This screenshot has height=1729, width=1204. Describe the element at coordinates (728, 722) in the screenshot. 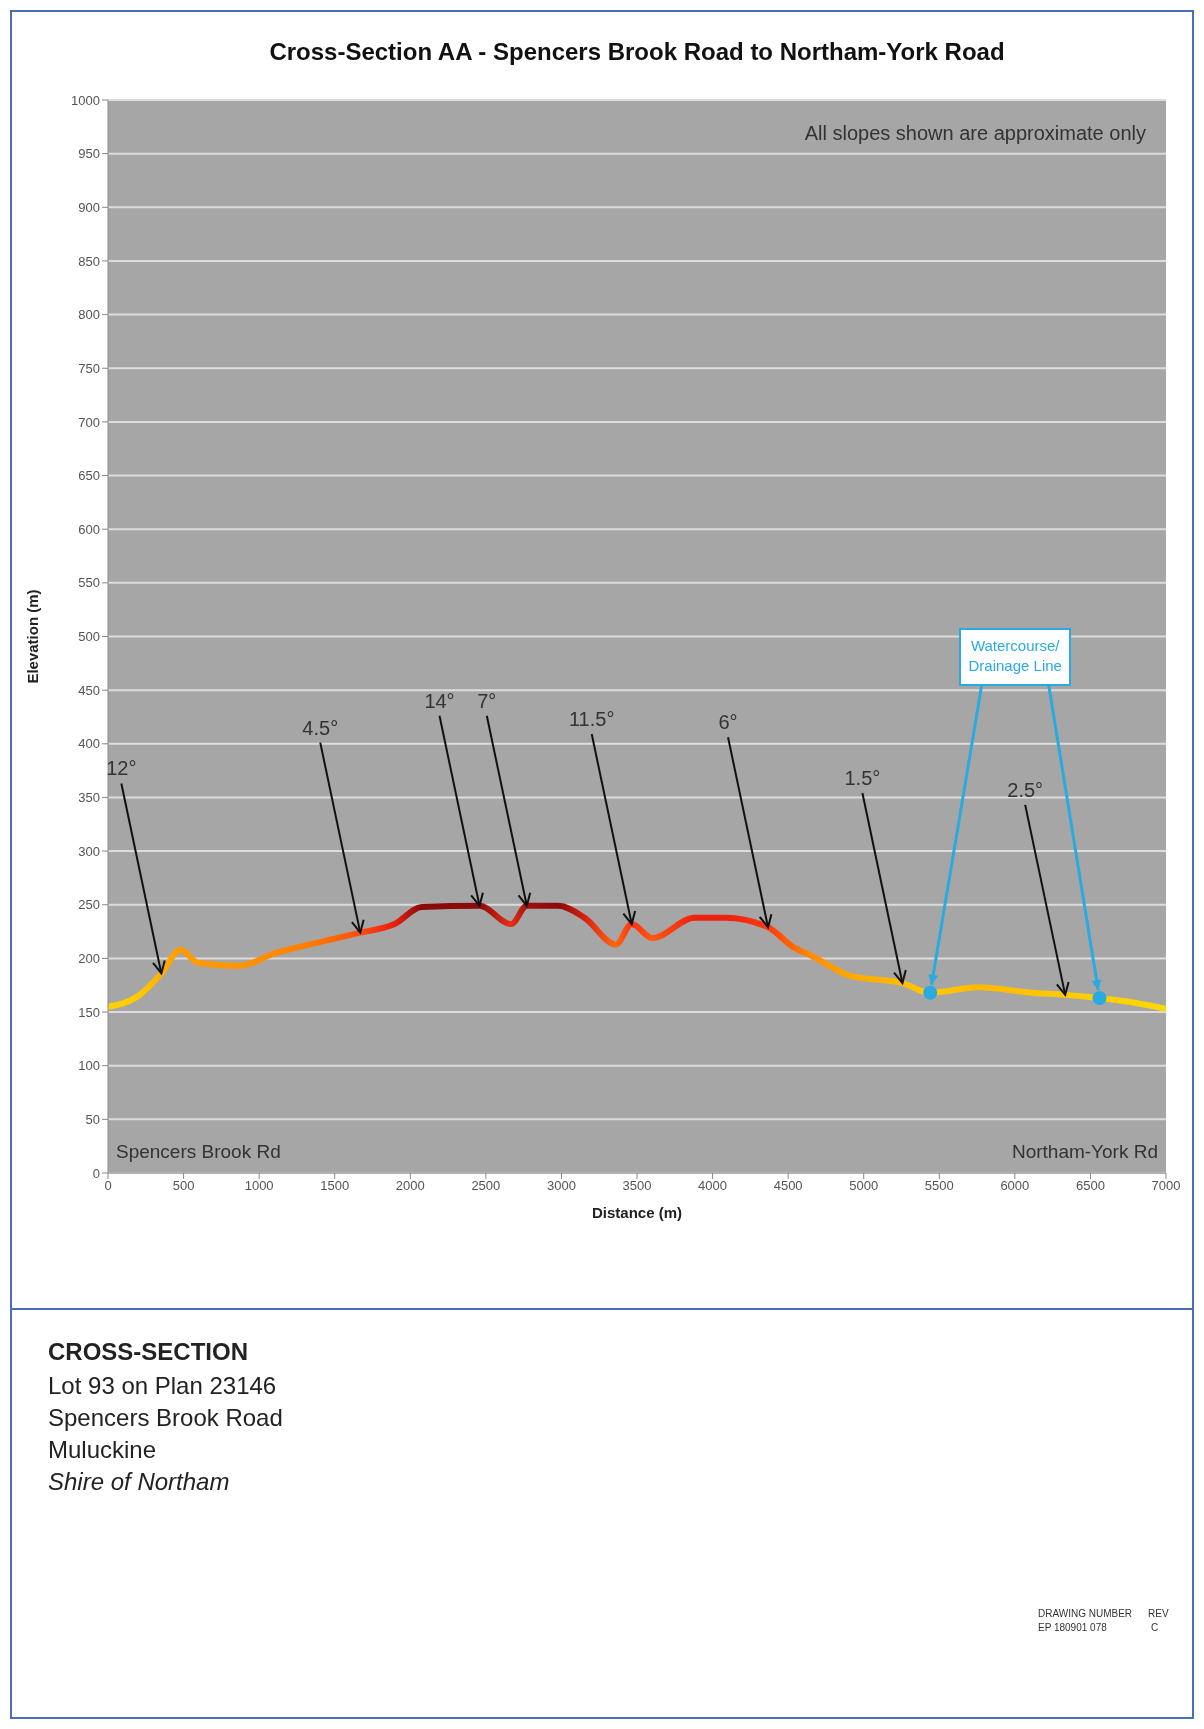

I see `annotation: 6°` at that location.